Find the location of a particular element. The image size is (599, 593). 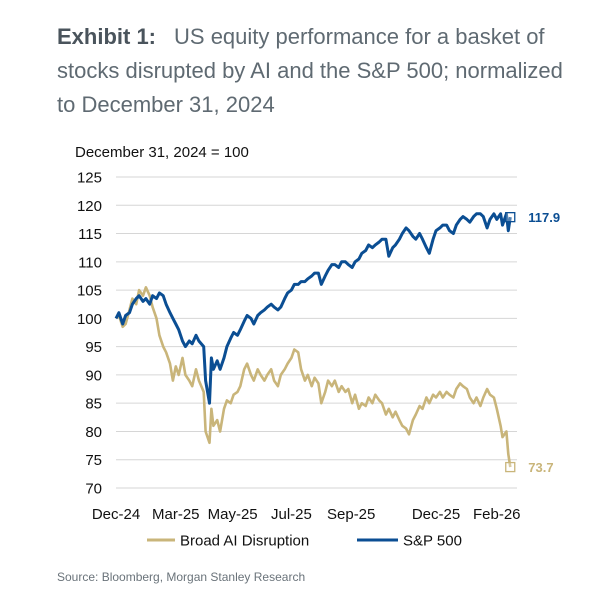

y-tick-label: 125 is located at coordinates (89, 178).